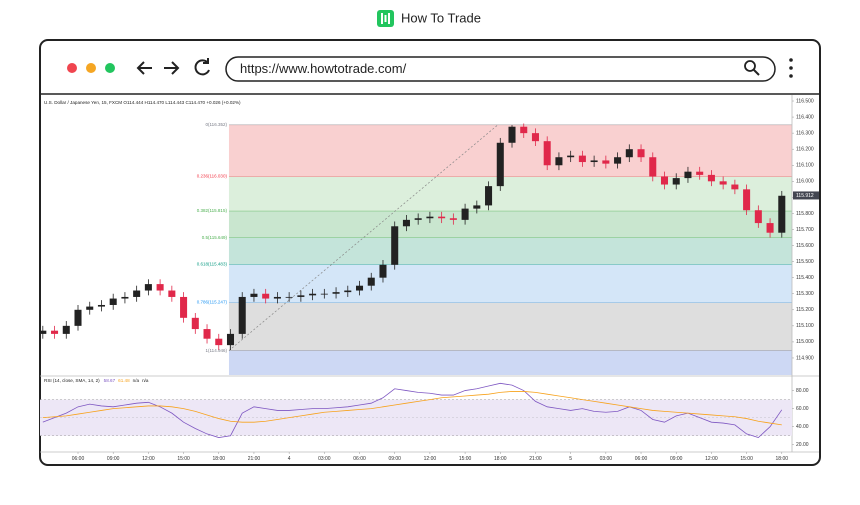  Describe the element at coordinates (412, 408) in the screenshot. I see `rsi-line` at that location.